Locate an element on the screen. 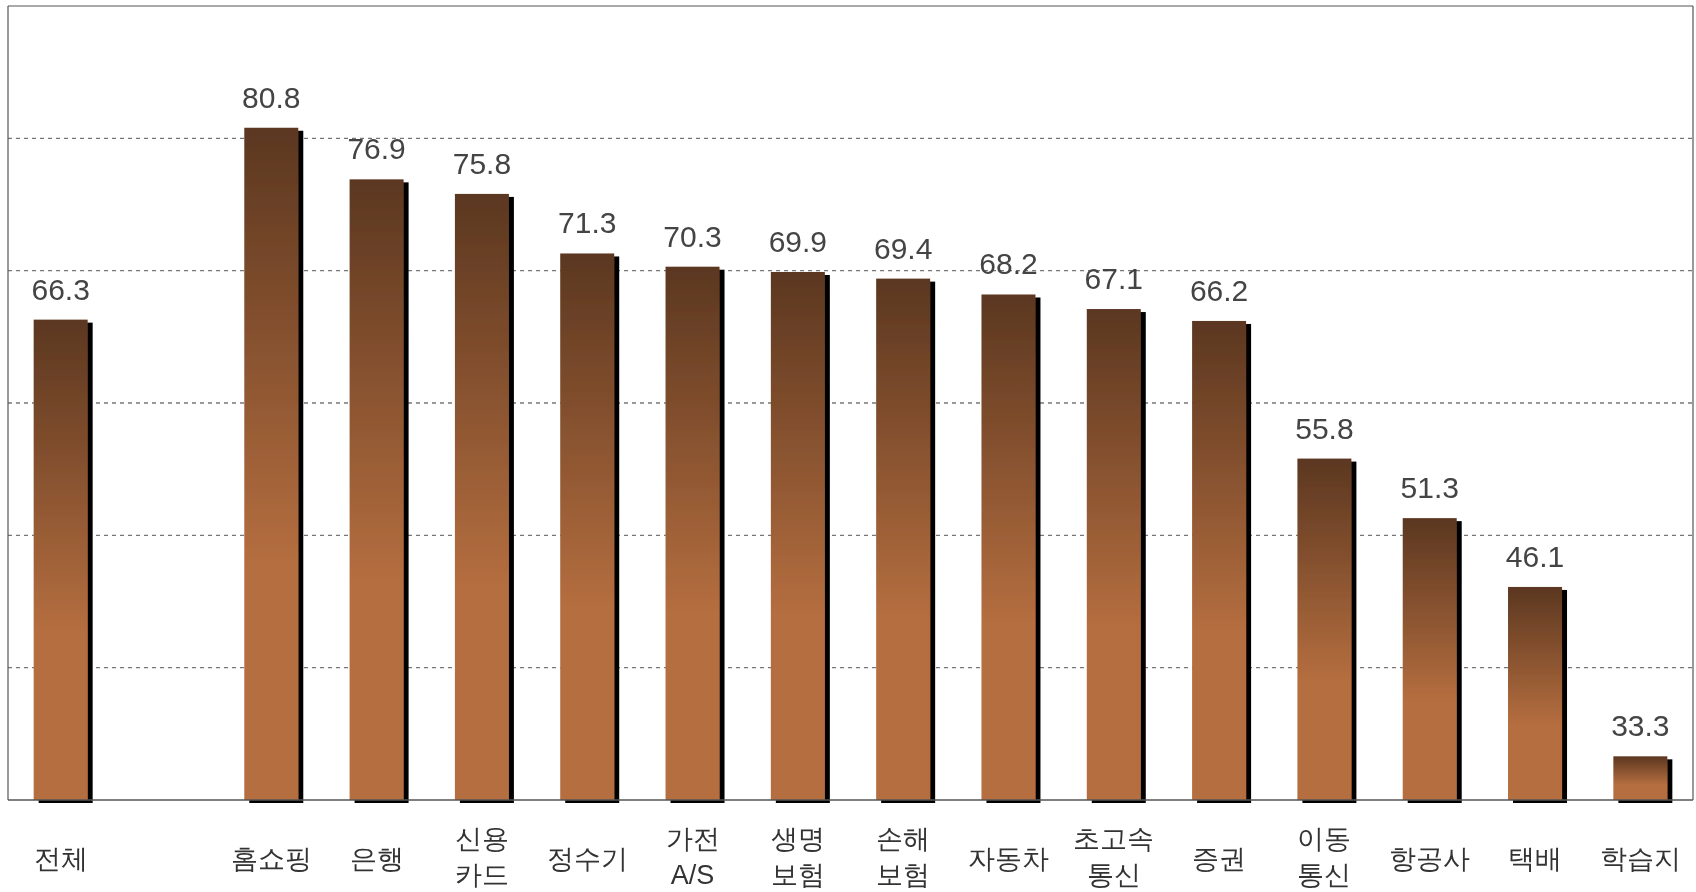 The height and width of the screenshot is (892, 1696). x-tick-label: 가전 A/S is located at coordinates (692, 857).